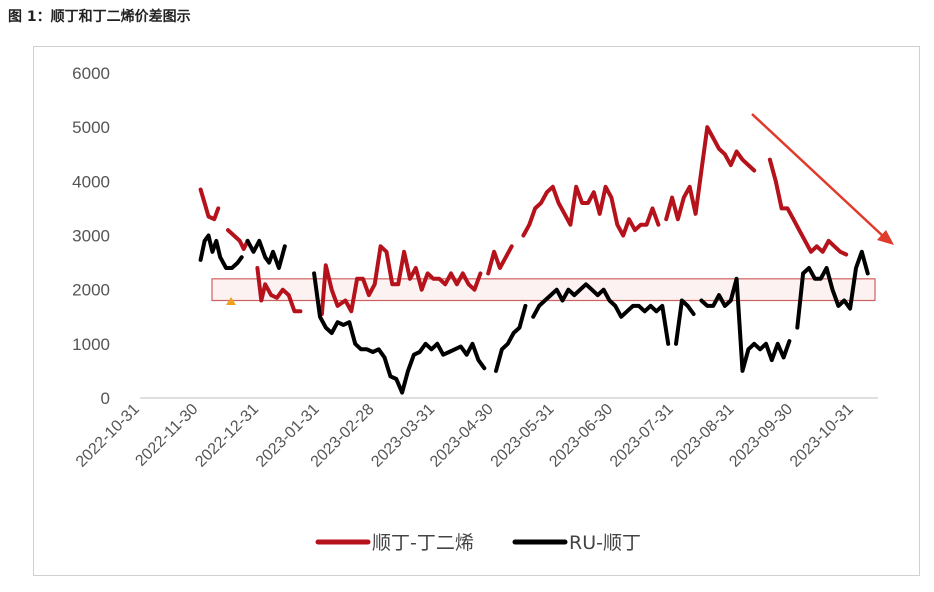  Describe the element at coordinates (91, 181) in the screenshot. I see `y-tick-label: 4000` at that location.